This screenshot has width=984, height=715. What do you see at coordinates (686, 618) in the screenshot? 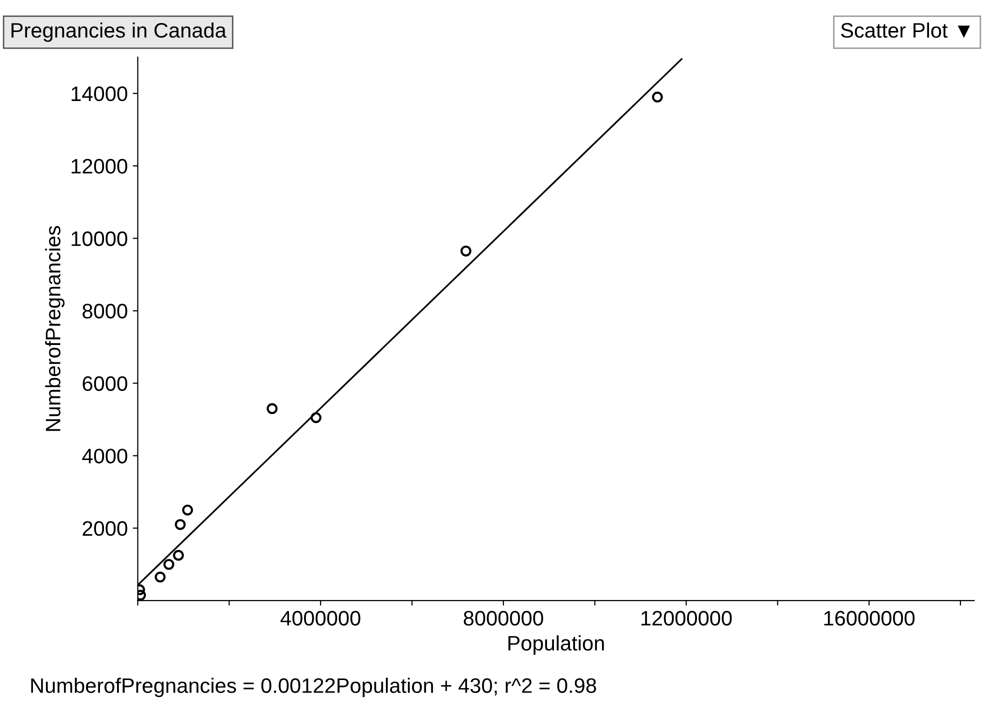
I see `x-tick-label: 12000000` at bounding box center [686, 618].